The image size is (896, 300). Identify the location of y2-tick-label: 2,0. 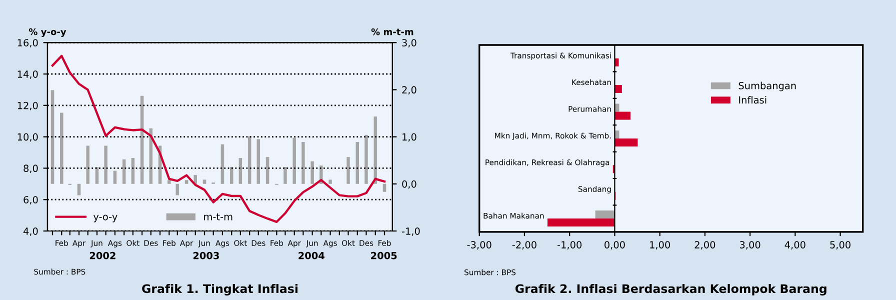
(409, 90).